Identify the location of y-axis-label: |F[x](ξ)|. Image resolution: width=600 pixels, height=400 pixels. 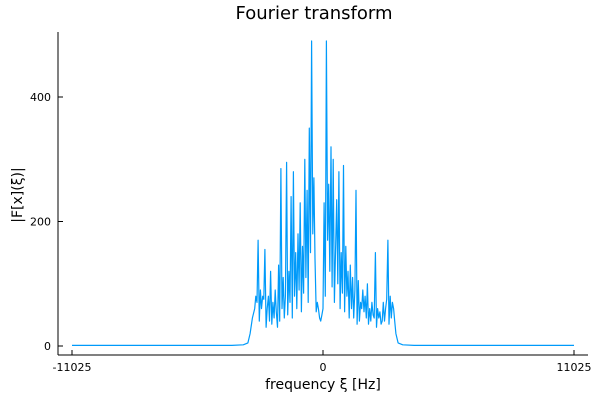
(18, 194).